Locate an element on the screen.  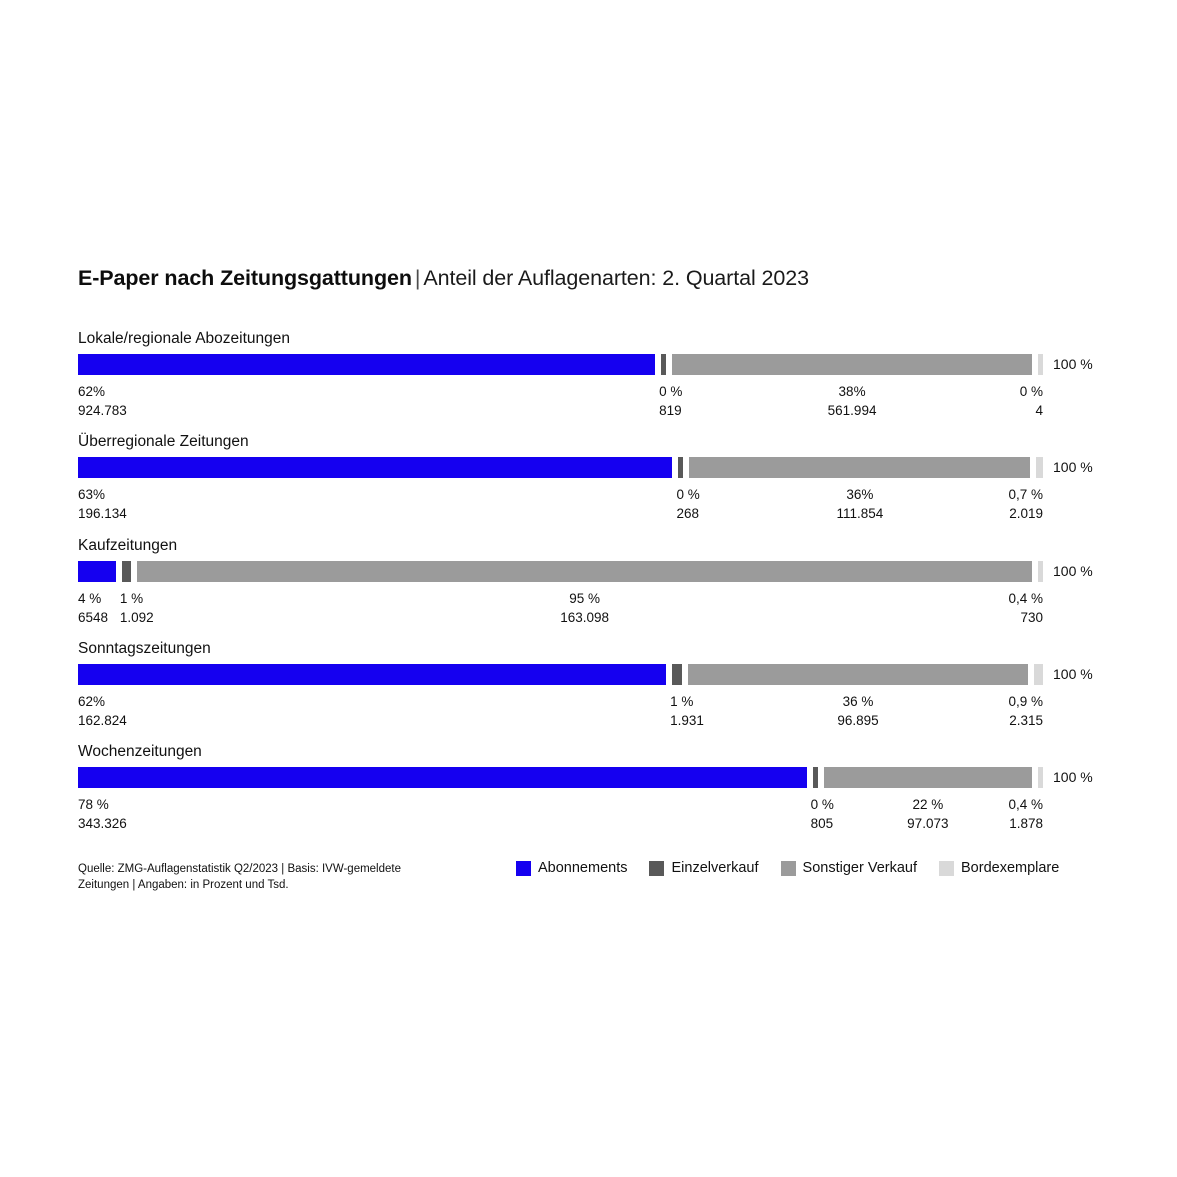
bar-value-labels: 4 % 6548 1 % 1.092 95 % 163.098 0,4 % 730 is located at coordinates (588, 609).